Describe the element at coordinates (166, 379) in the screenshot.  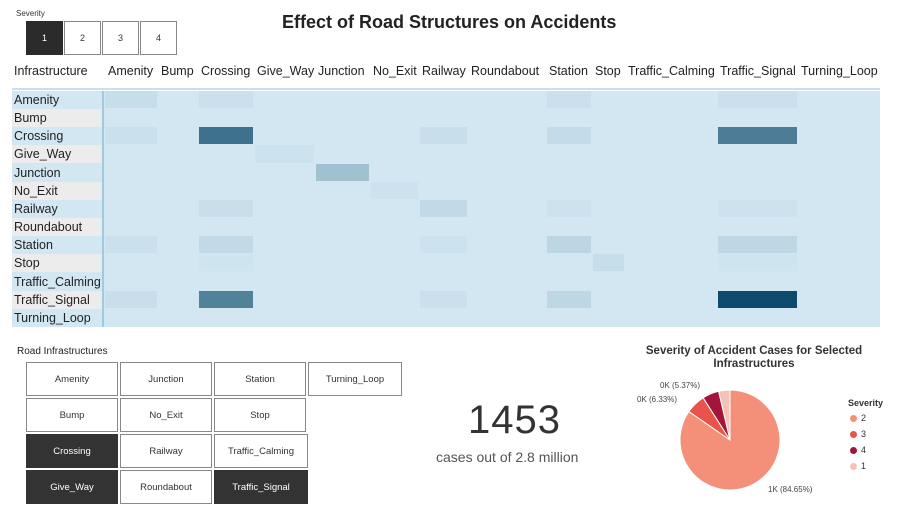
I see `infrastructure-option-junction: Junction` at that location.